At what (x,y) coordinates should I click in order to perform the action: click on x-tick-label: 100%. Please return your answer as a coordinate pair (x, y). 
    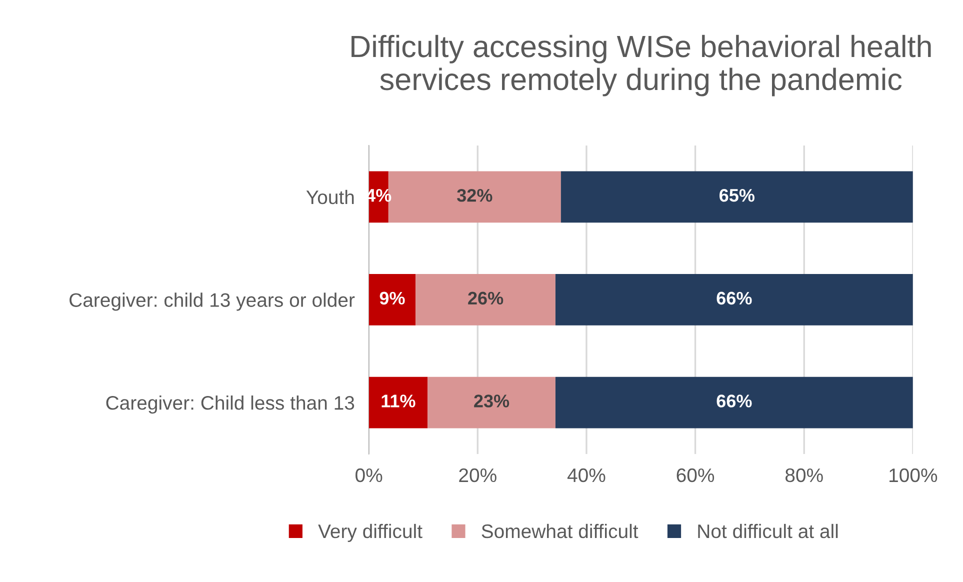
    Looking at the image, I should click on (914, 475).